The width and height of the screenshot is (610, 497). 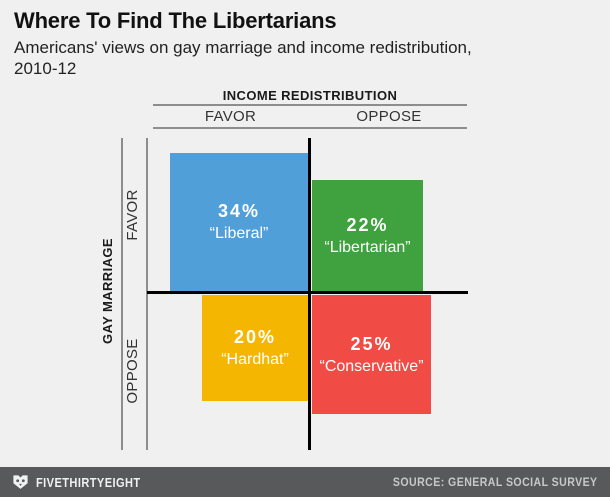 I want to click on quadrant-libertarian: 22% “Libertarian”, so click(x=367, y=235).